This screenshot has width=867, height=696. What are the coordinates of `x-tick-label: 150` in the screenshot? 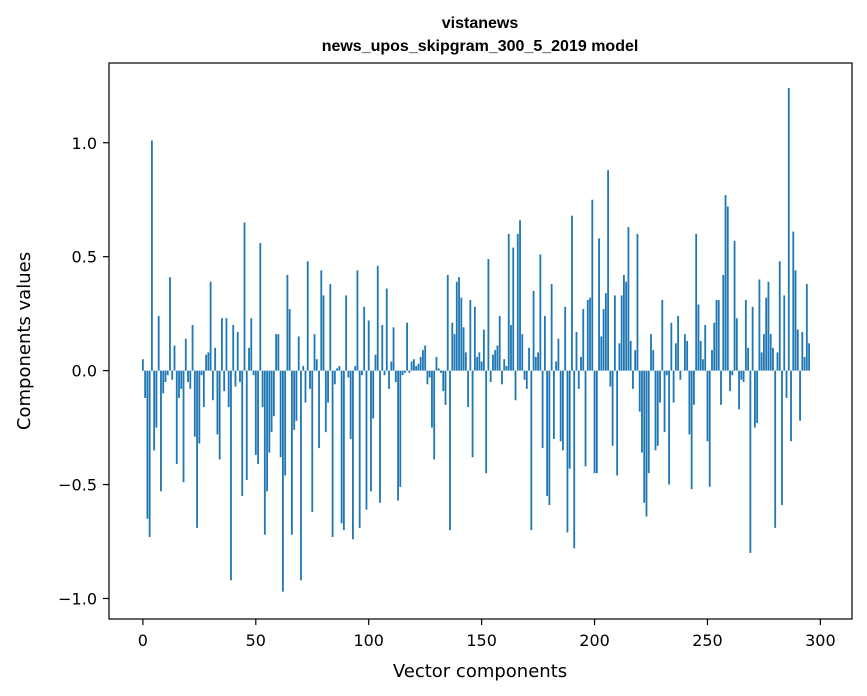 It's located at (481, 640).